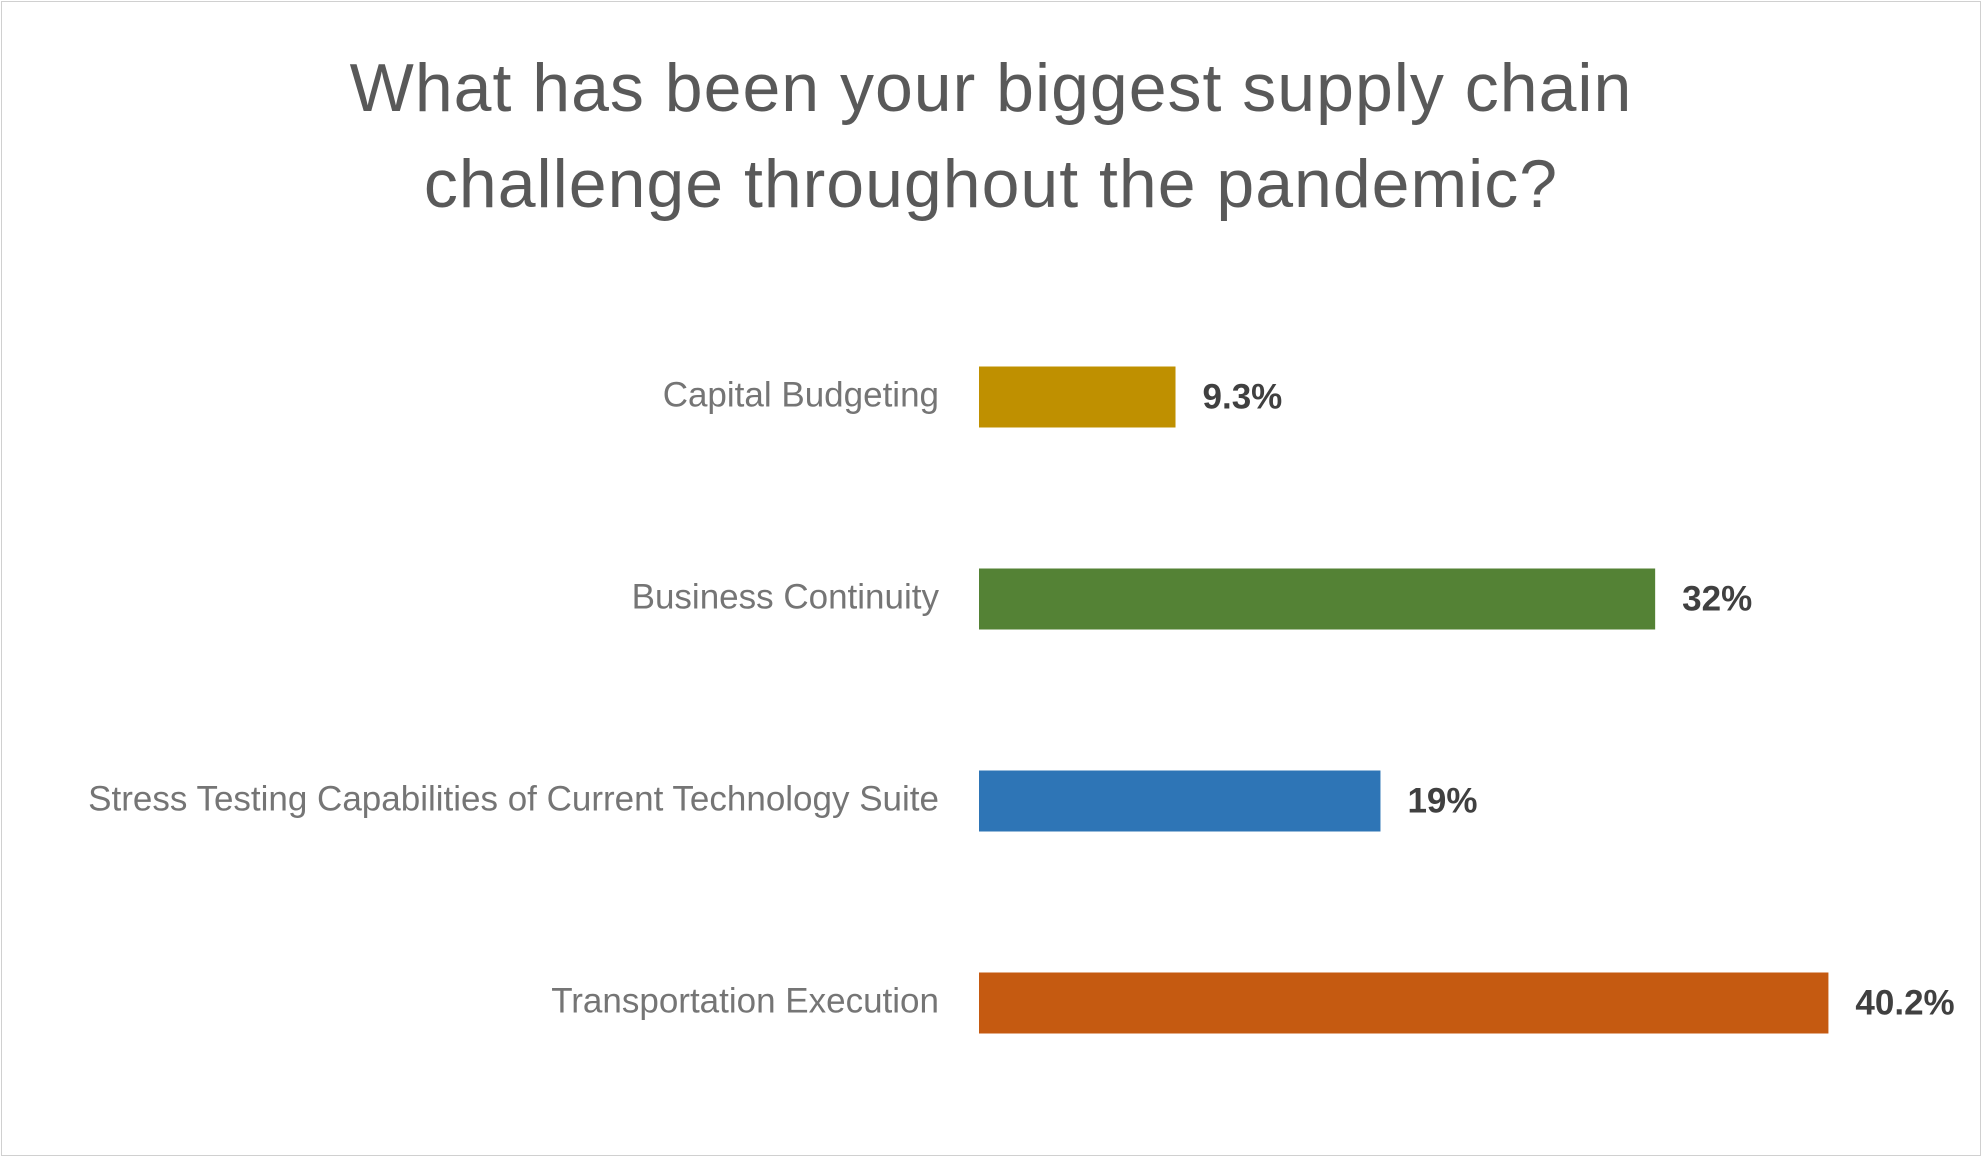 Image resolution: width=1982 pixels, height=1157 pixels. What do you see at coordinates (1243, 396) in the screenshot?
I see `value-label: 9.3%` at bounding box center [1243, 396].